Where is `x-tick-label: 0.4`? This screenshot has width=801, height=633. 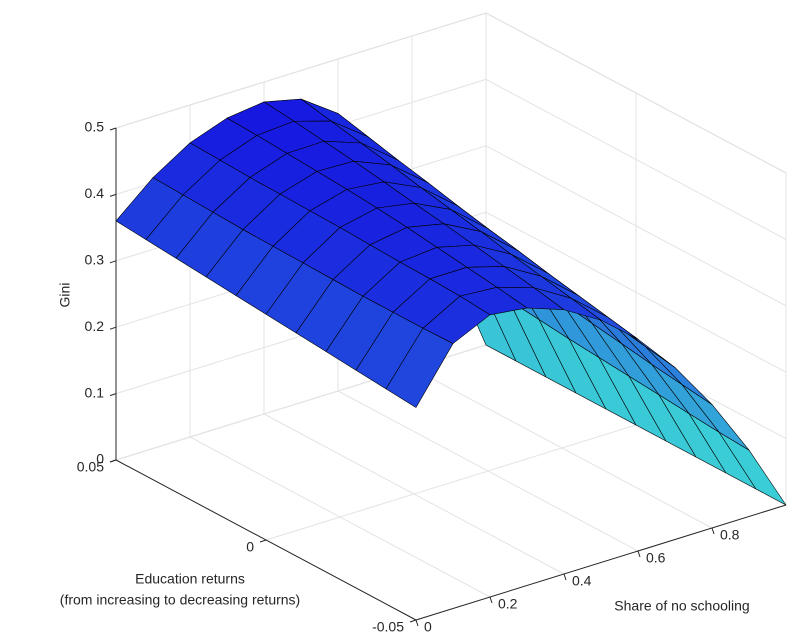 x-tick-label: 0.4 is located at coordinates (582, 581).